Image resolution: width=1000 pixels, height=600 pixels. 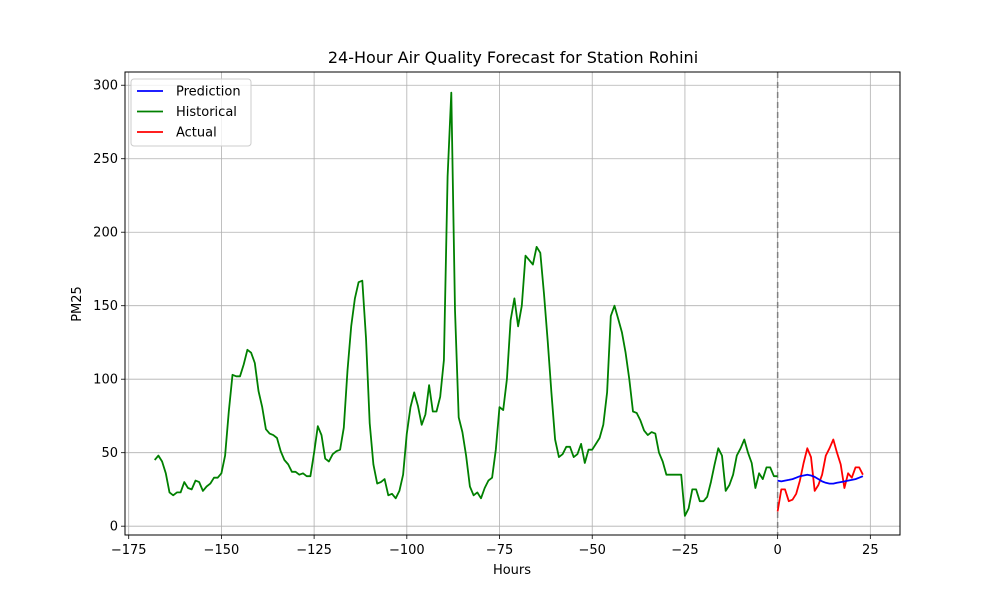 I want to click on legend: Prediction Historical Actual, so click(x=191, y=112).